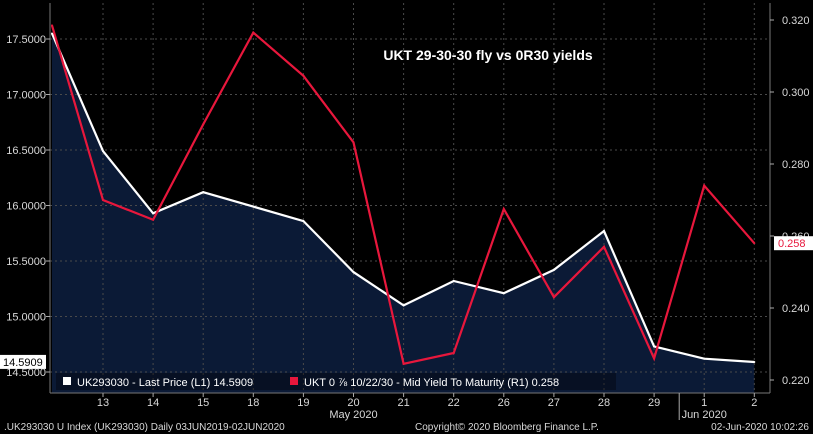 Image resolution: width=813 pixels, height=434 pixels. I want to click on legend-box, so click(336, 381).